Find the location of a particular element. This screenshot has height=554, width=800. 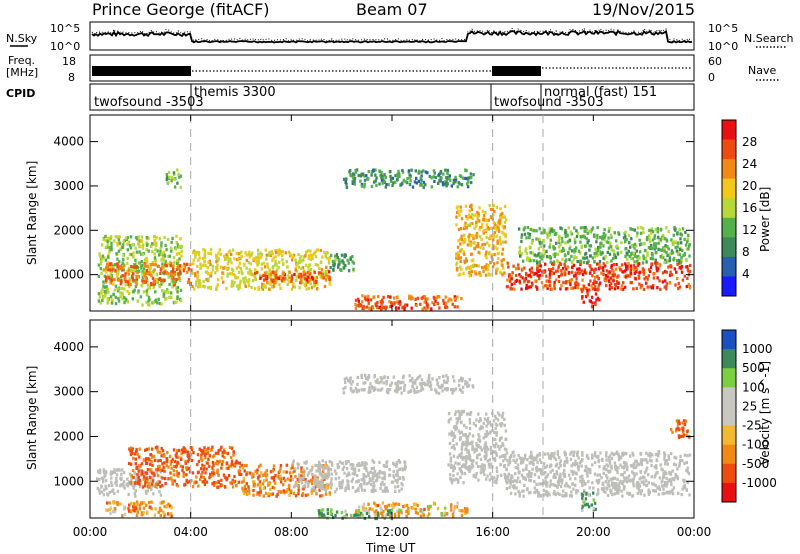

power-y-tick-label: 3000 is located at coordinates (68, 186).